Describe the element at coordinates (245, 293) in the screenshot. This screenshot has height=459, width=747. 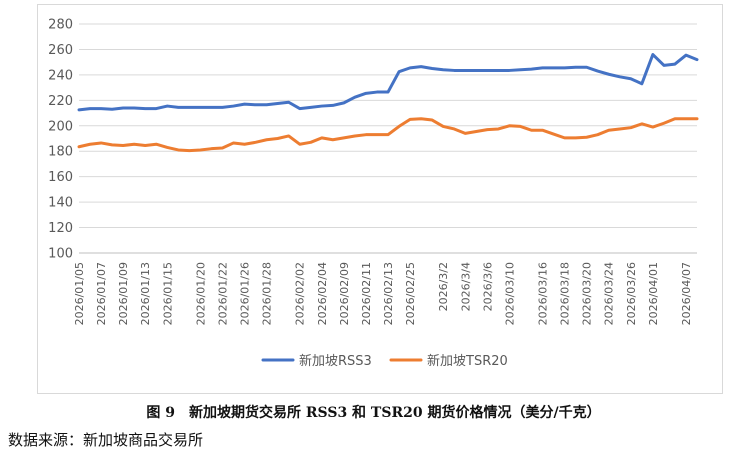
I see `x-tick-label: 2026/01/26` at that location.